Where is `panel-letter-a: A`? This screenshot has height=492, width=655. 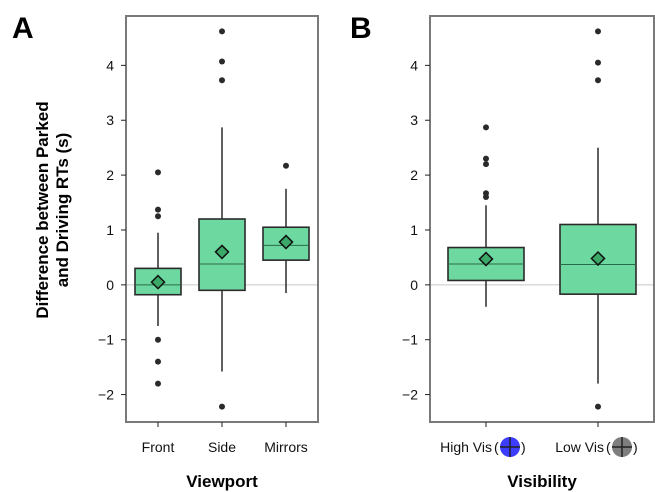 panel-letter-a: A is located at coordinates (23, 28).